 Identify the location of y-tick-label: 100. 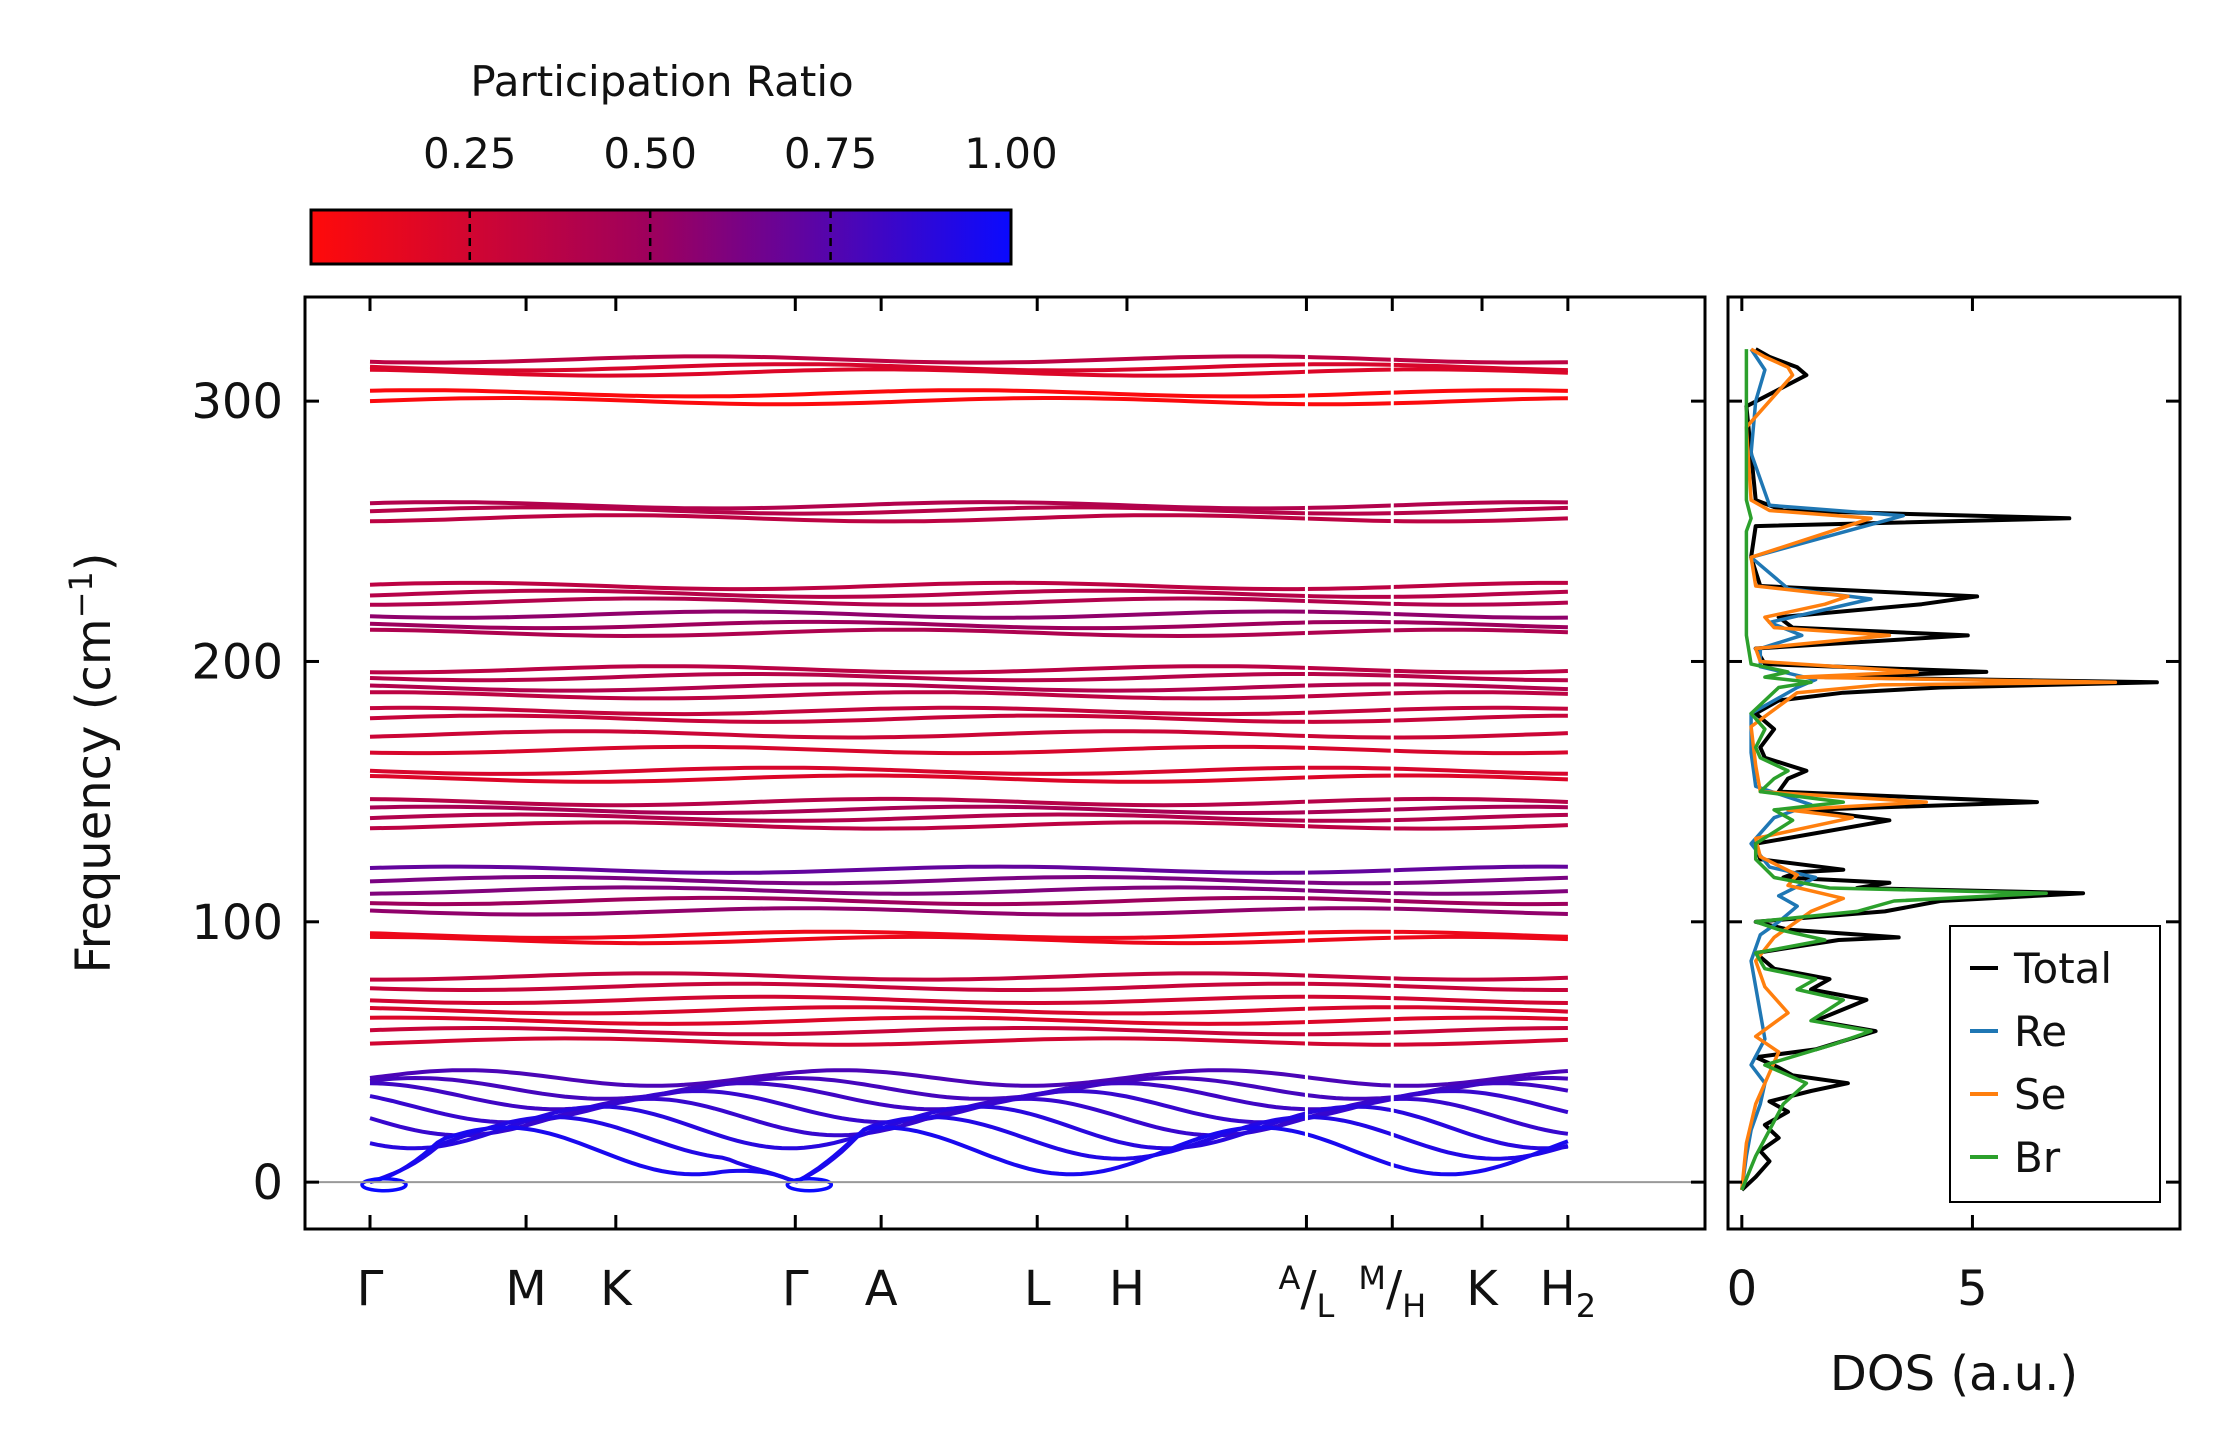
(237, 923).